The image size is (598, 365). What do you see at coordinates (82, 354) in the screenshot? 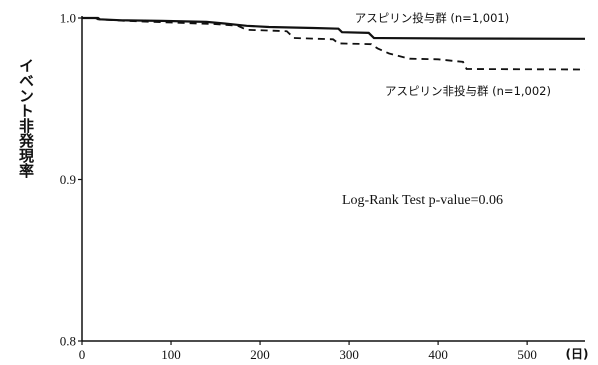
I see `x-tick-label: 0` at bounding box center [82, 354].